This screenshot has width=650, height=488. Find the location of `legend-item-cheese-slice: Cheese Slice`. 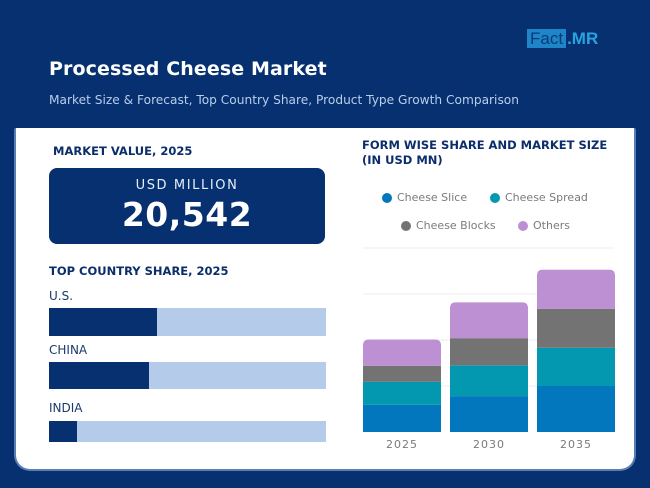

legend-item-cheese-slice: Cheese Slice is located at coordinates (424, 197).